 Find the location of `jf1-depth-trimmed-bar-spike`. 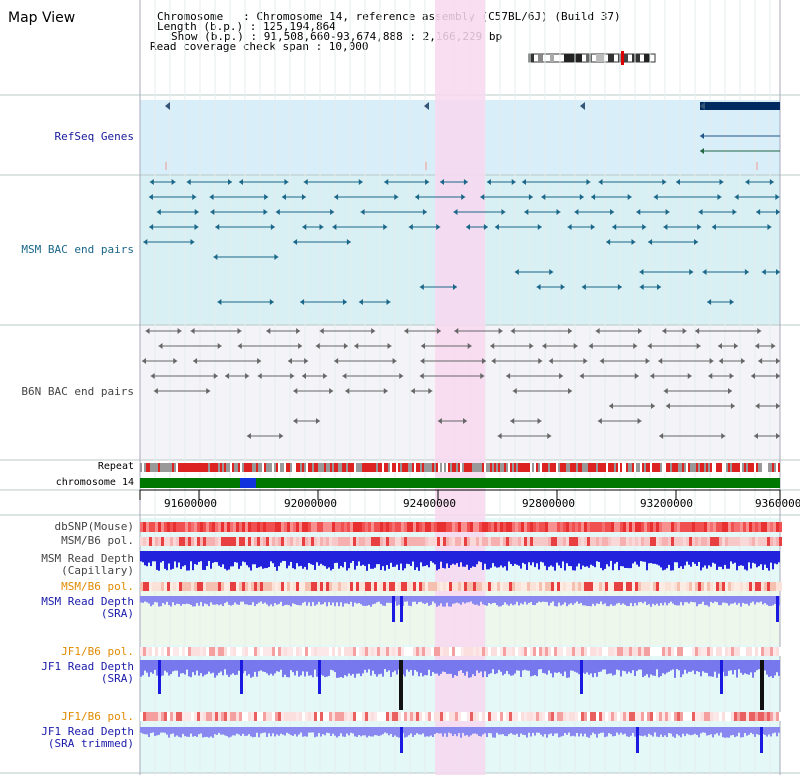

jf1-depth-trimmed-bar-spike is located at coordinates (401, 740).